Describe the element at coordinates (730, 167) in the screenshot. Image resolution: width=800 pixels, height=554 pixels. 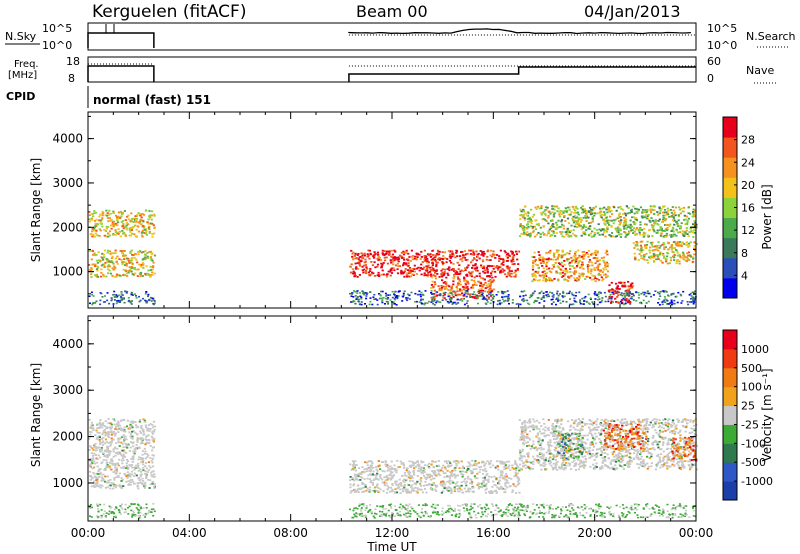
I see `colorbar-band` at that location.